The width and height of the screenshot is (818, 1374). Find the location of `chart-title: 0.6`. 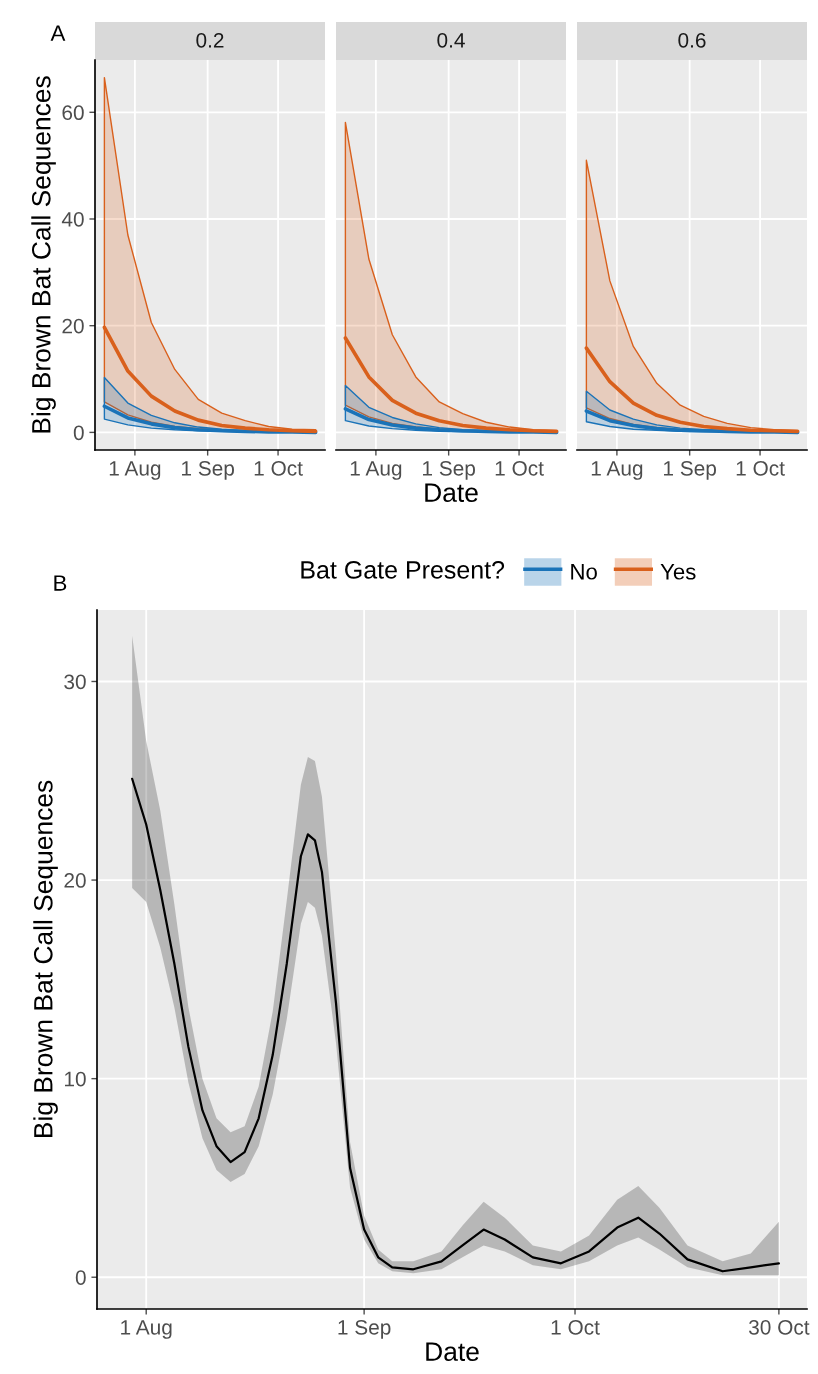

chart-title: 0.6 is located at coordinates (692, 40).